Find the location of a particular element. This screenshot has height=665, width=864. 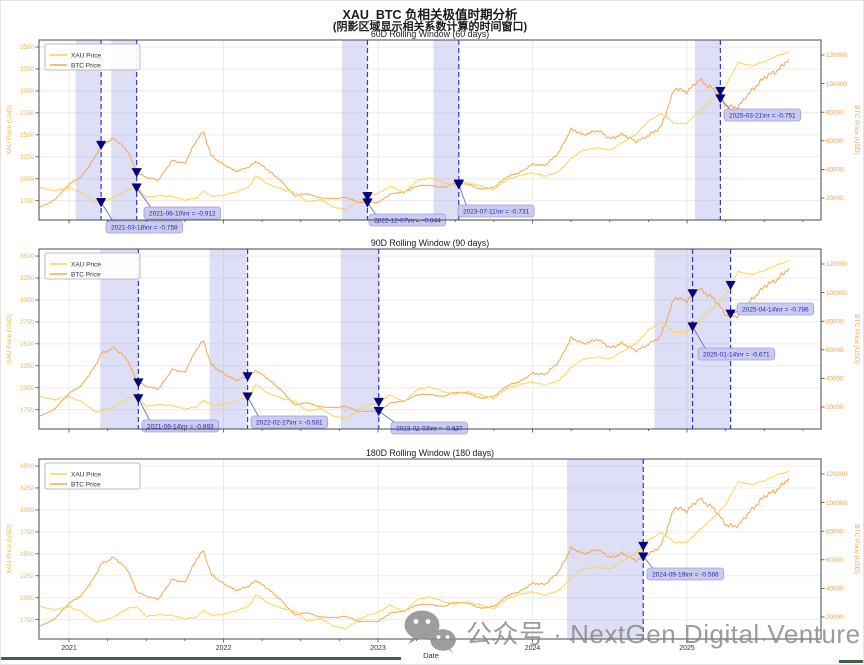

panel-title: 180D Rolling Window (180 days) is located at coordinates (430, 453).